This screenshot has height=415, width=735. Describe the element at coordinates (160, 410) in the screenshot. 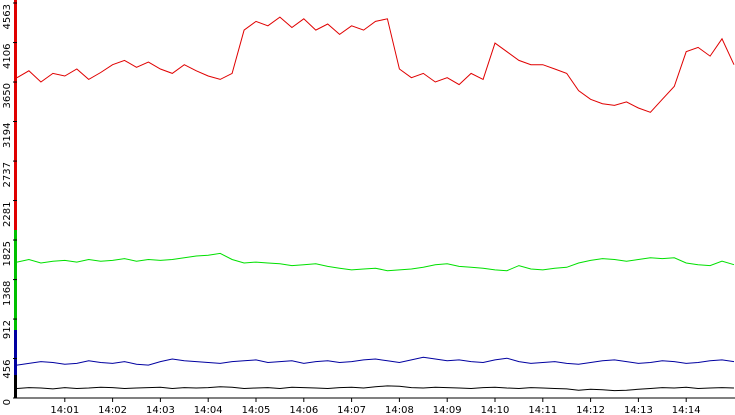

I see `x-tick-label: 14:03` at that location.